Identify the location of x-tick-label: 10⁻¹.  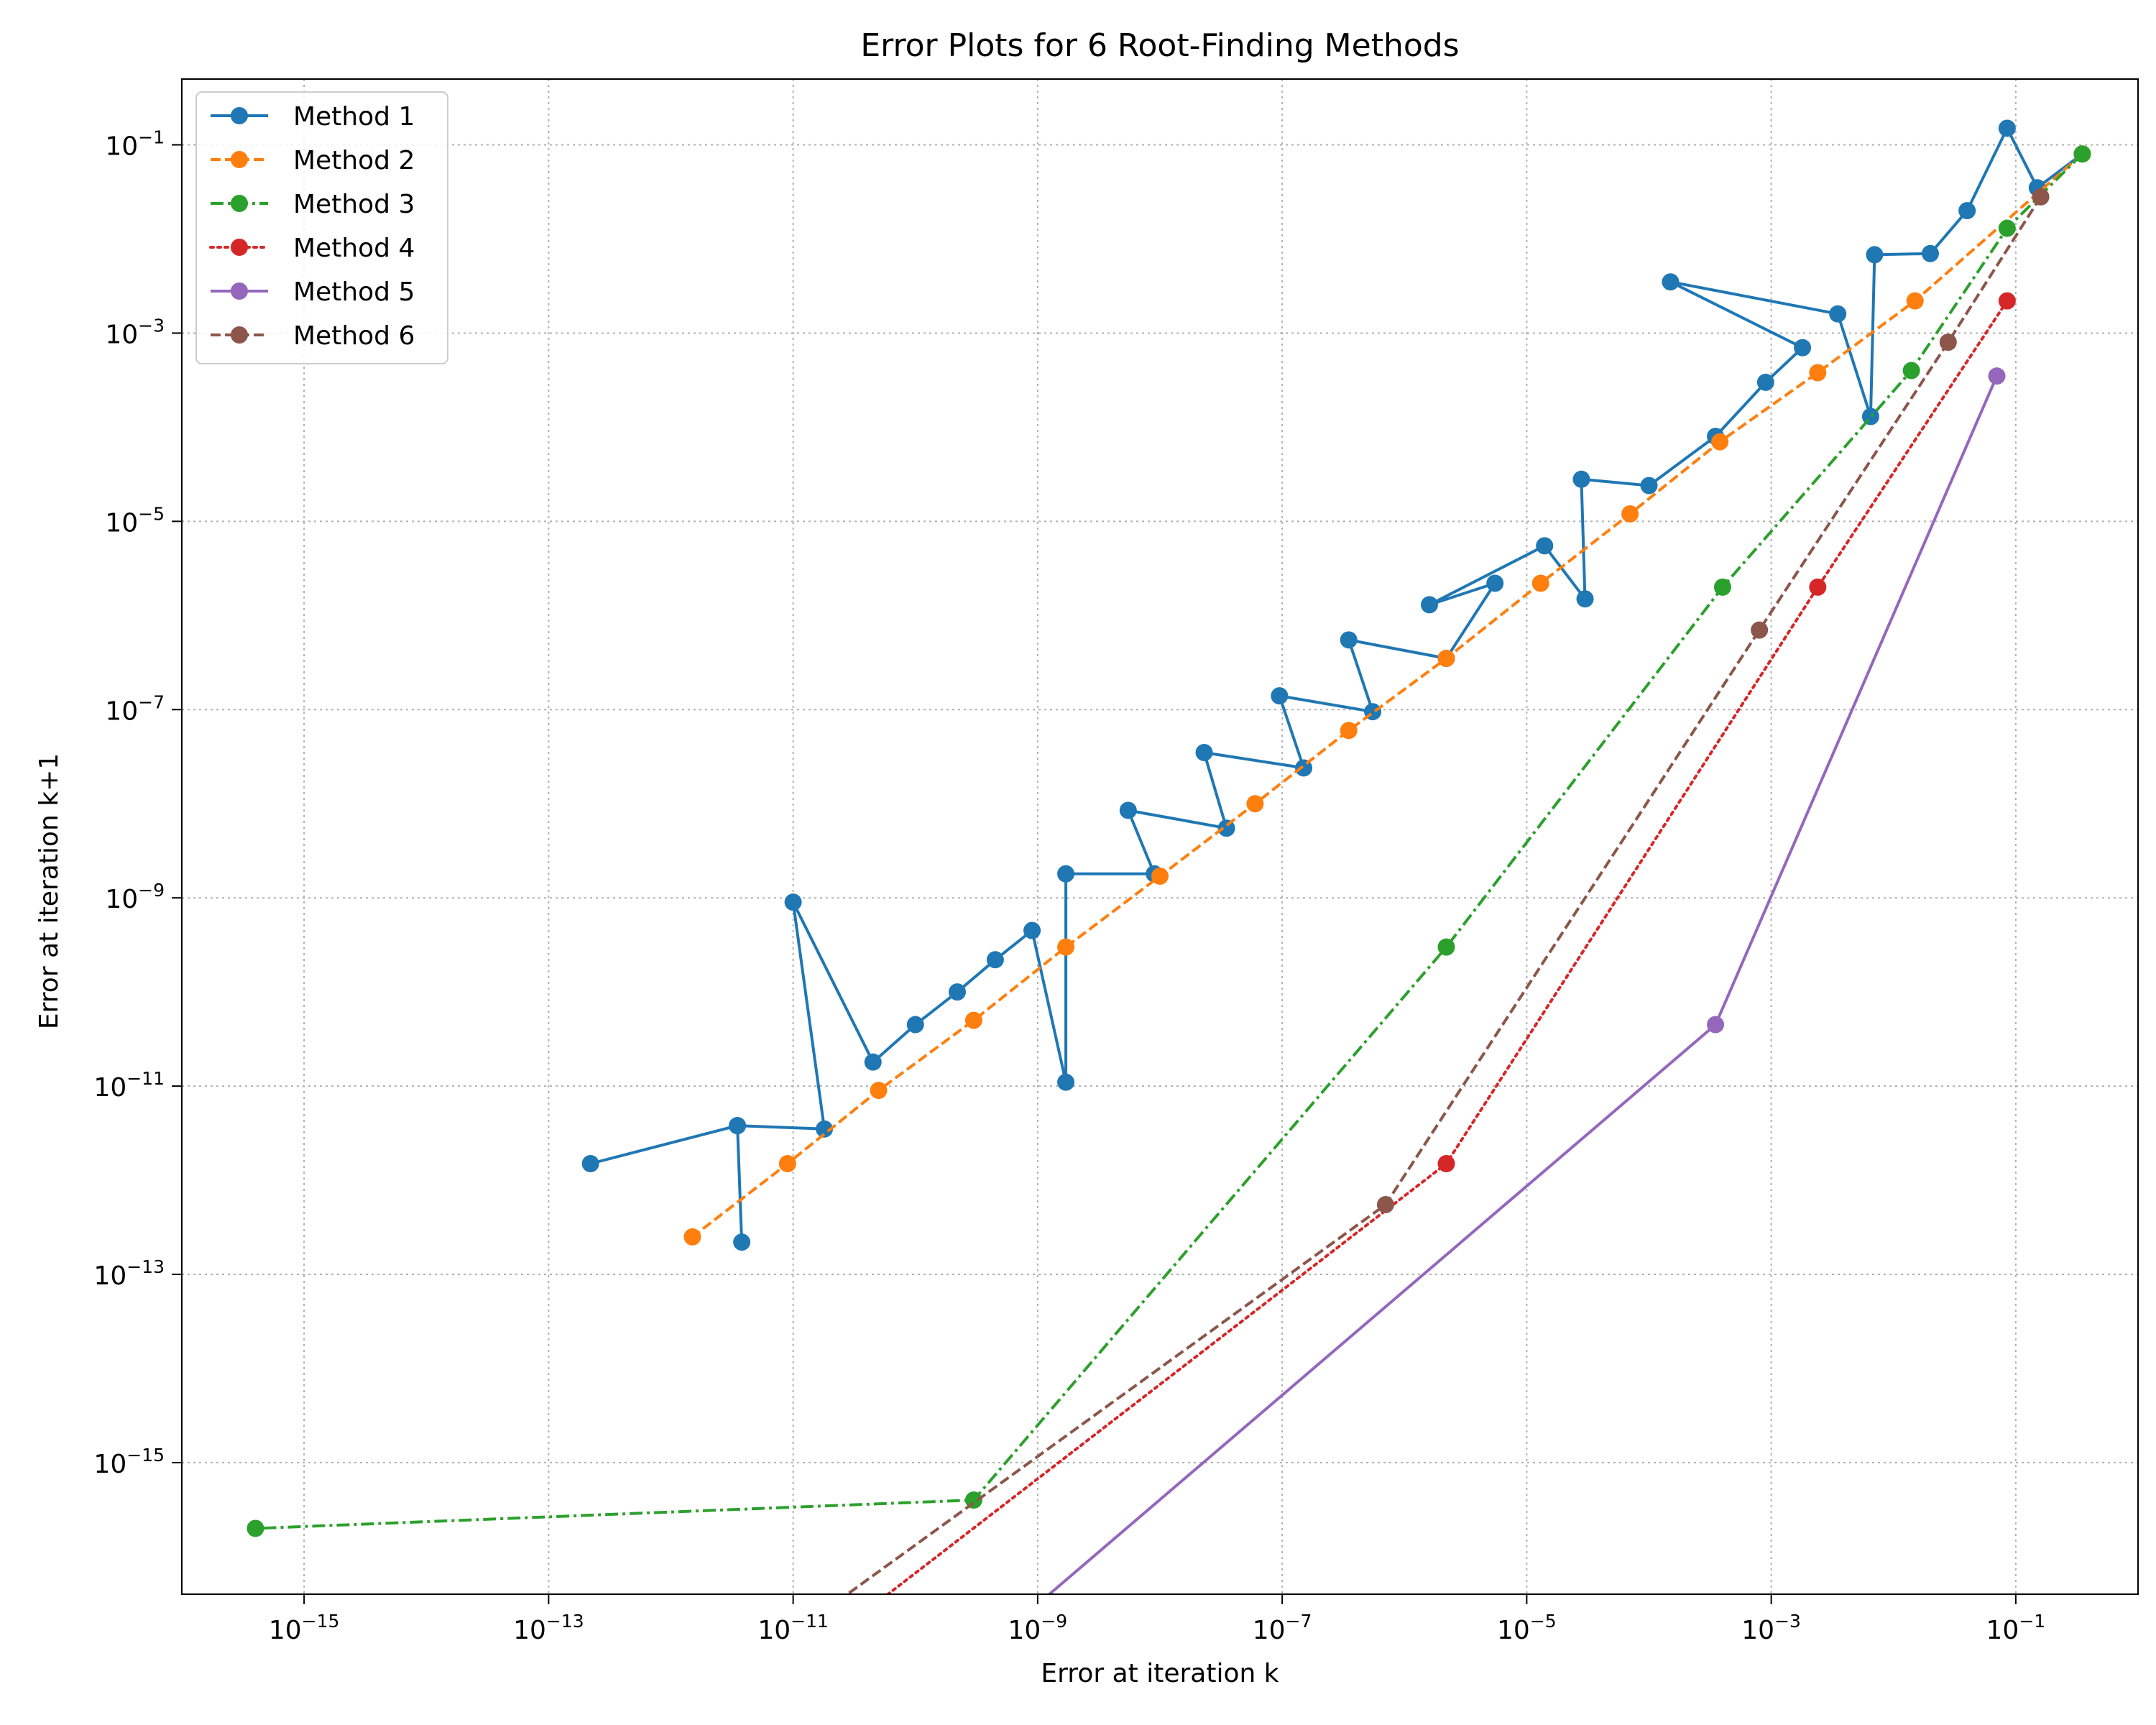
(2016, 1628).